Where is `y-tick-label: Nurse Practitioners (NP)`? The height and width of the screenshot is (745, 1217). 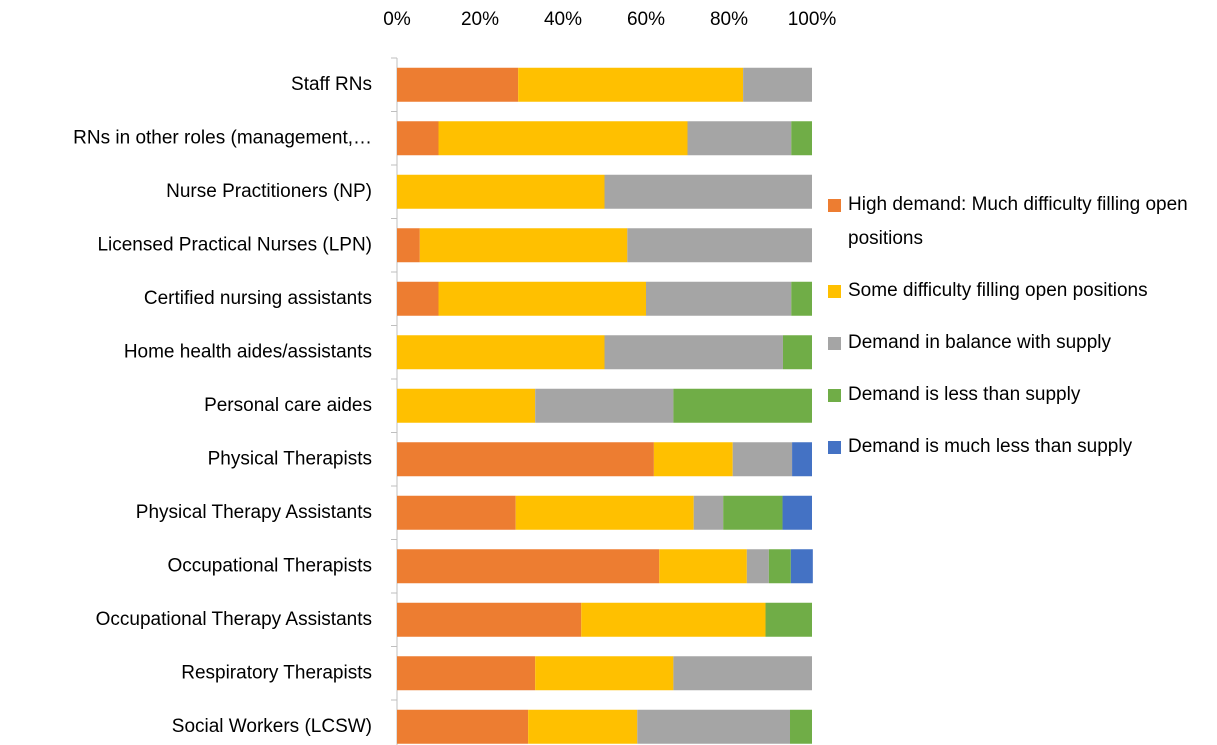 y-tick-label: Nurse Practitioners (NP) is located at coordinates (269, 191).